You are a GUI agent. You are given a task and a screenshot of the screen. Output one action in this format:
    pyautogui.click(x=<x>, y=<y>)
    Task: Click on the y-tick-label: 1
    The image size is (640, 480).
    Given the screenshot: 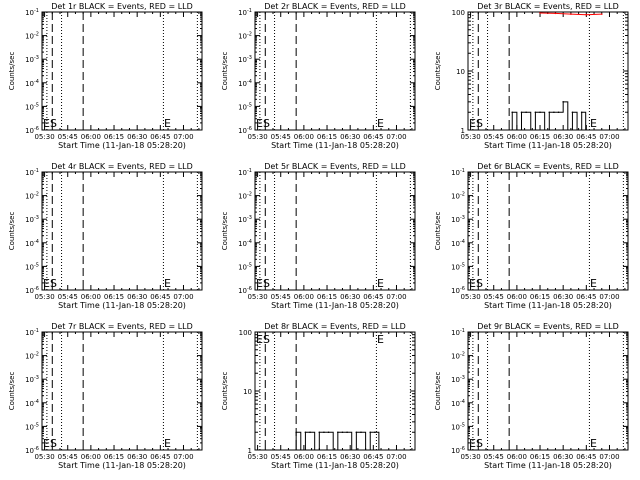 What is the action you would take?
    pyautogui.click(x=463, y=131)
    